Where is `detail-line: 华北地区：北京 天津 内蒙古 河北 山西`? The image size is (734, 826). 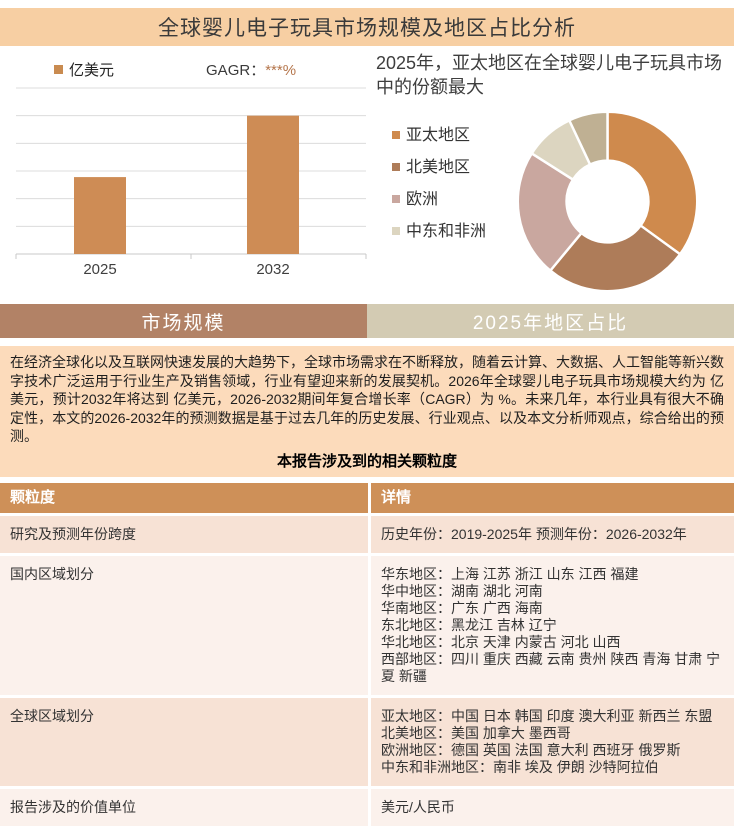 detail-line: 华北地区：北京 天津 内蒙古 河北 山西 is located at coordinates (501, 641).